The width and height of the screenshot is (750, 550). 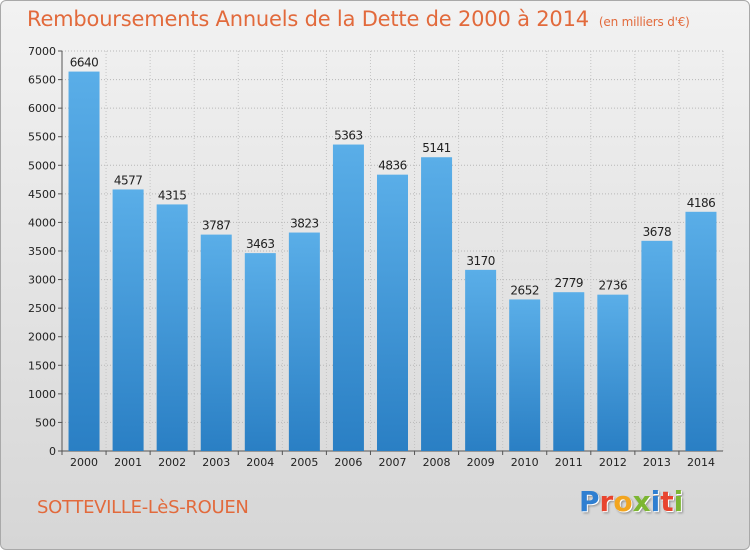 I want to click on bar-2009, so click(x=481, y=360).